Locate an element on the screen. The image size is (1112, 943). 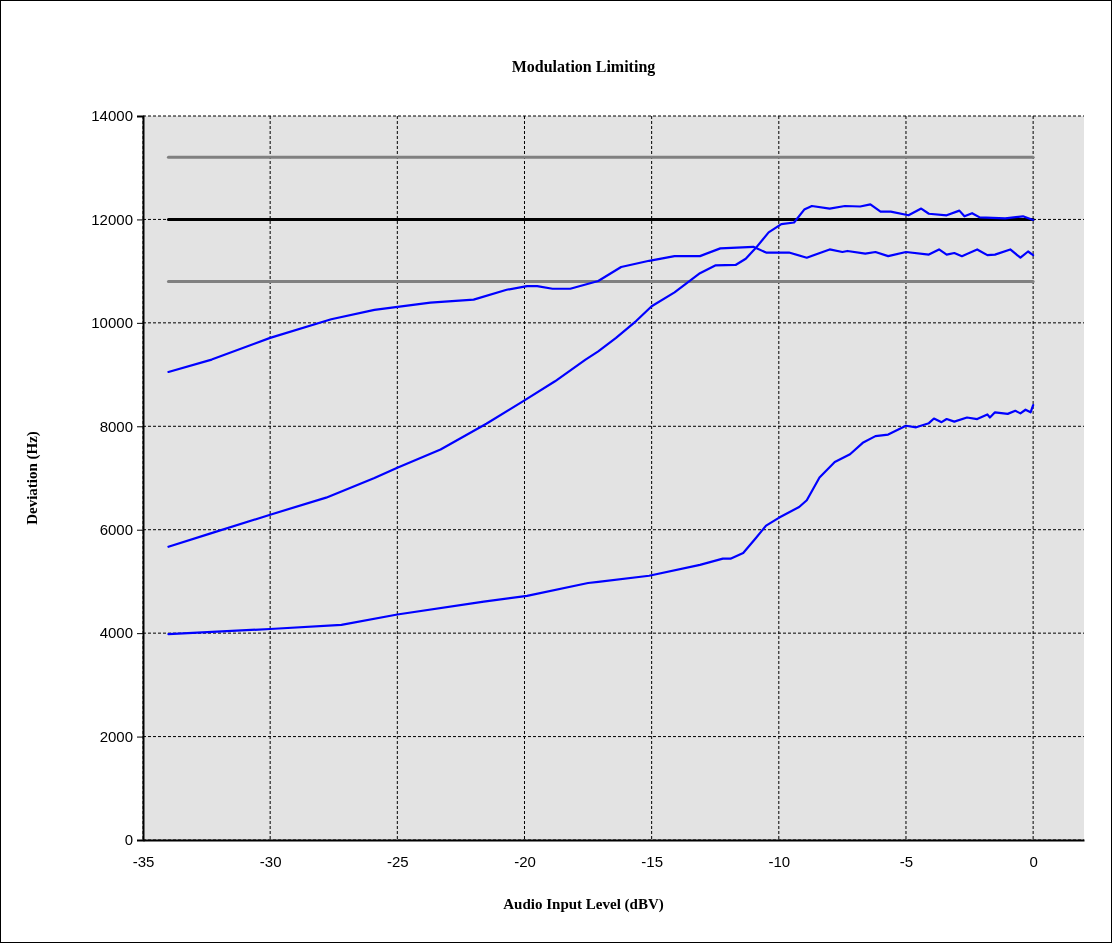
x-axis-title: Audio Input Level (dBV) is located at coordinates (583, 904).